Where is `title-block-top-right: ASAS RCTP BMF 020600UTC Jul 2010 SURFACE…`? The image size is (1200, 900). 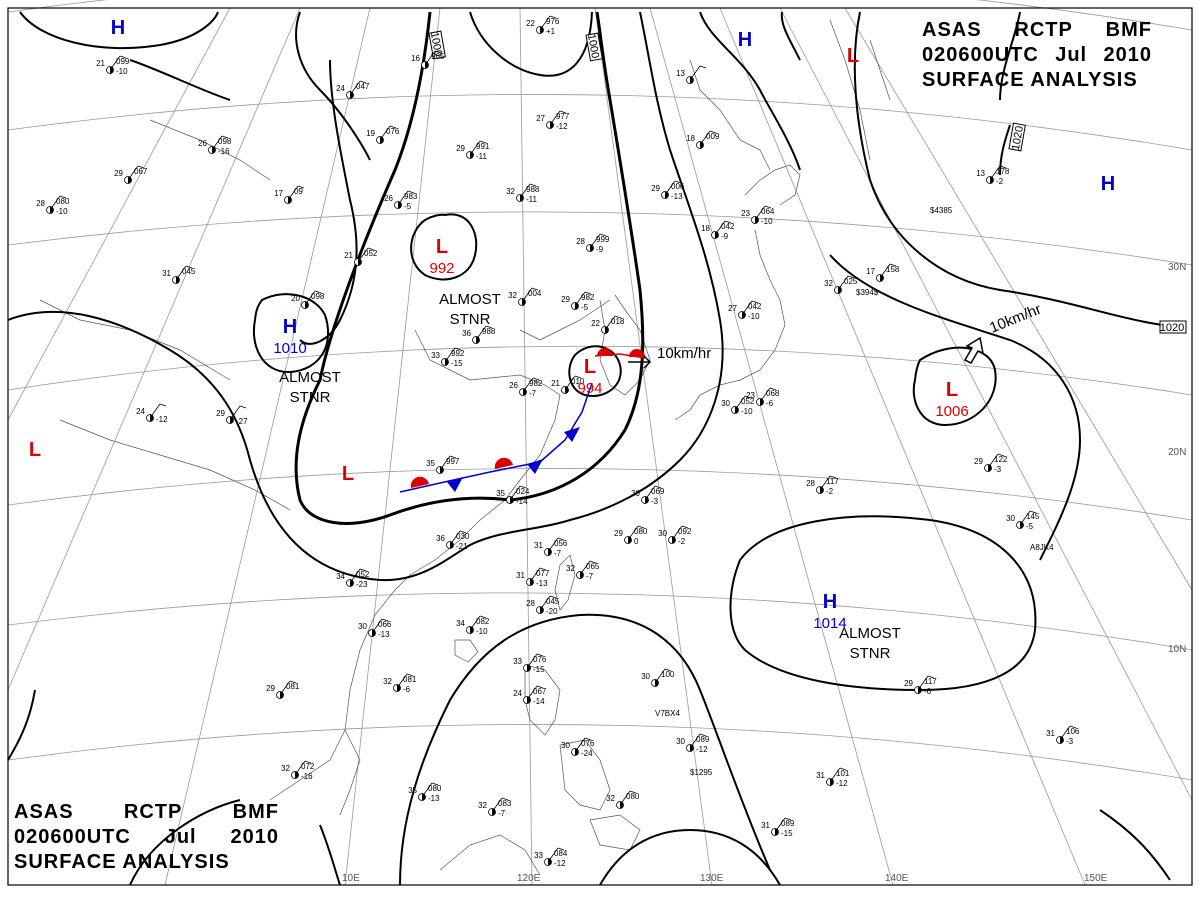 title-block-top-right: ASAS RCTP BMF 020600UTC Jul 2010 SURFACE… is located at coordinates (1037, 55).